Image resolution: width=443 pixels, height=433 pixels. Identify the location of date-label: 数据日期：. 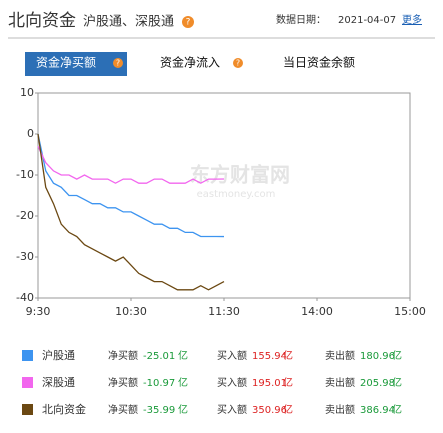
(301, 19).